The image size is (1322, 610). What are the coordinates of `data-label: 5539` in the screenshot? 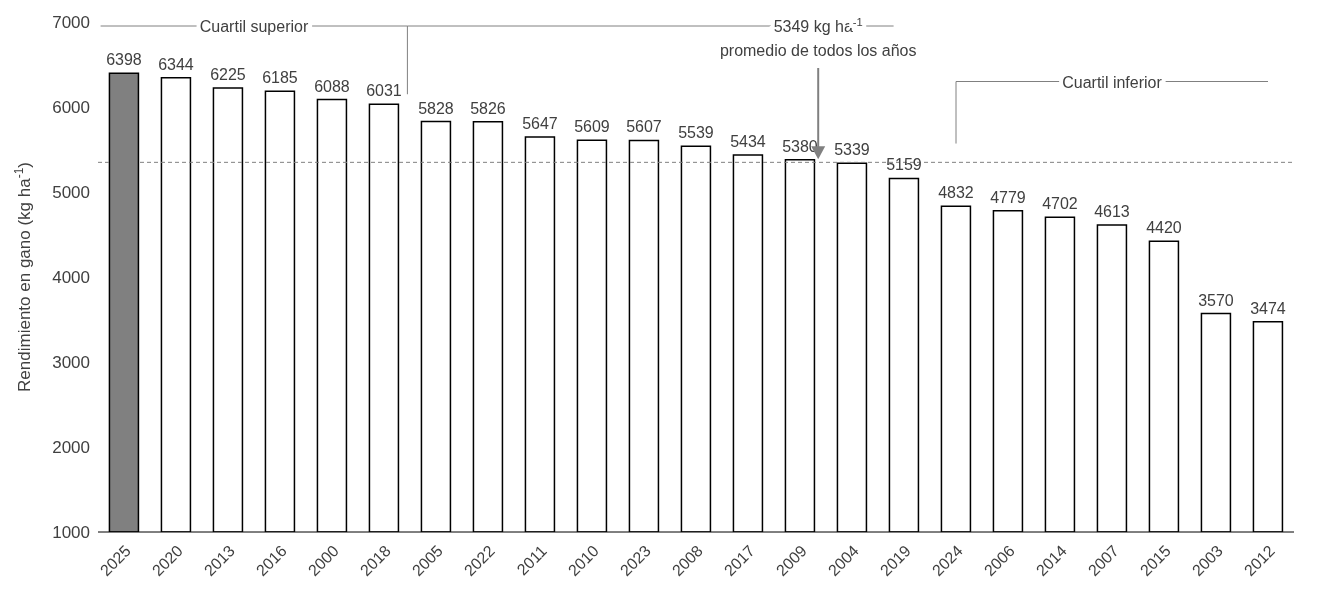 It's located at (696, 133).